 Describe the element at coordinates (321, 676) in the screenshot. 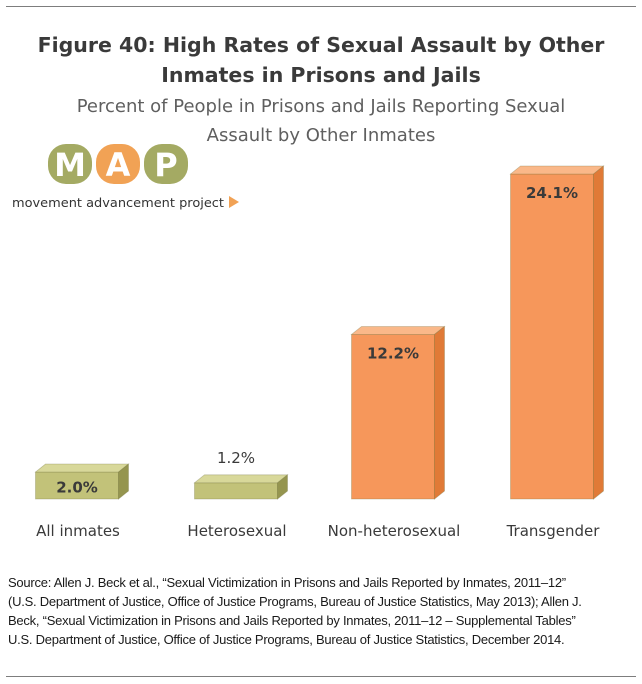

I see `bottom-rule` at that location.